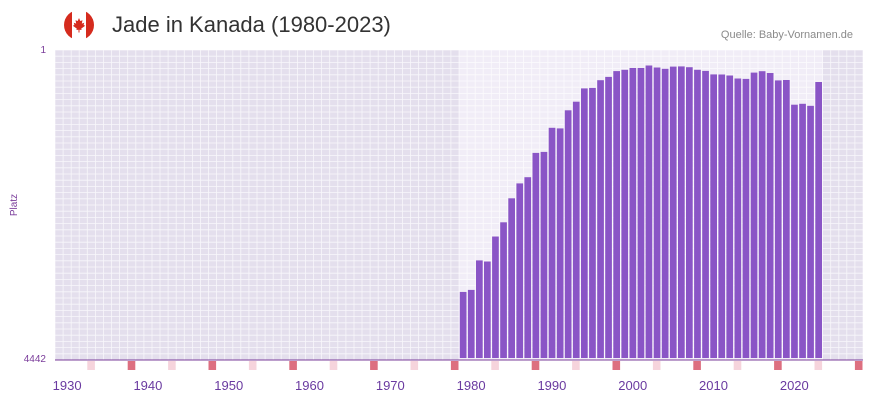 The image size is (873, 402). I want to click on bar-1988, so click(536, 255).